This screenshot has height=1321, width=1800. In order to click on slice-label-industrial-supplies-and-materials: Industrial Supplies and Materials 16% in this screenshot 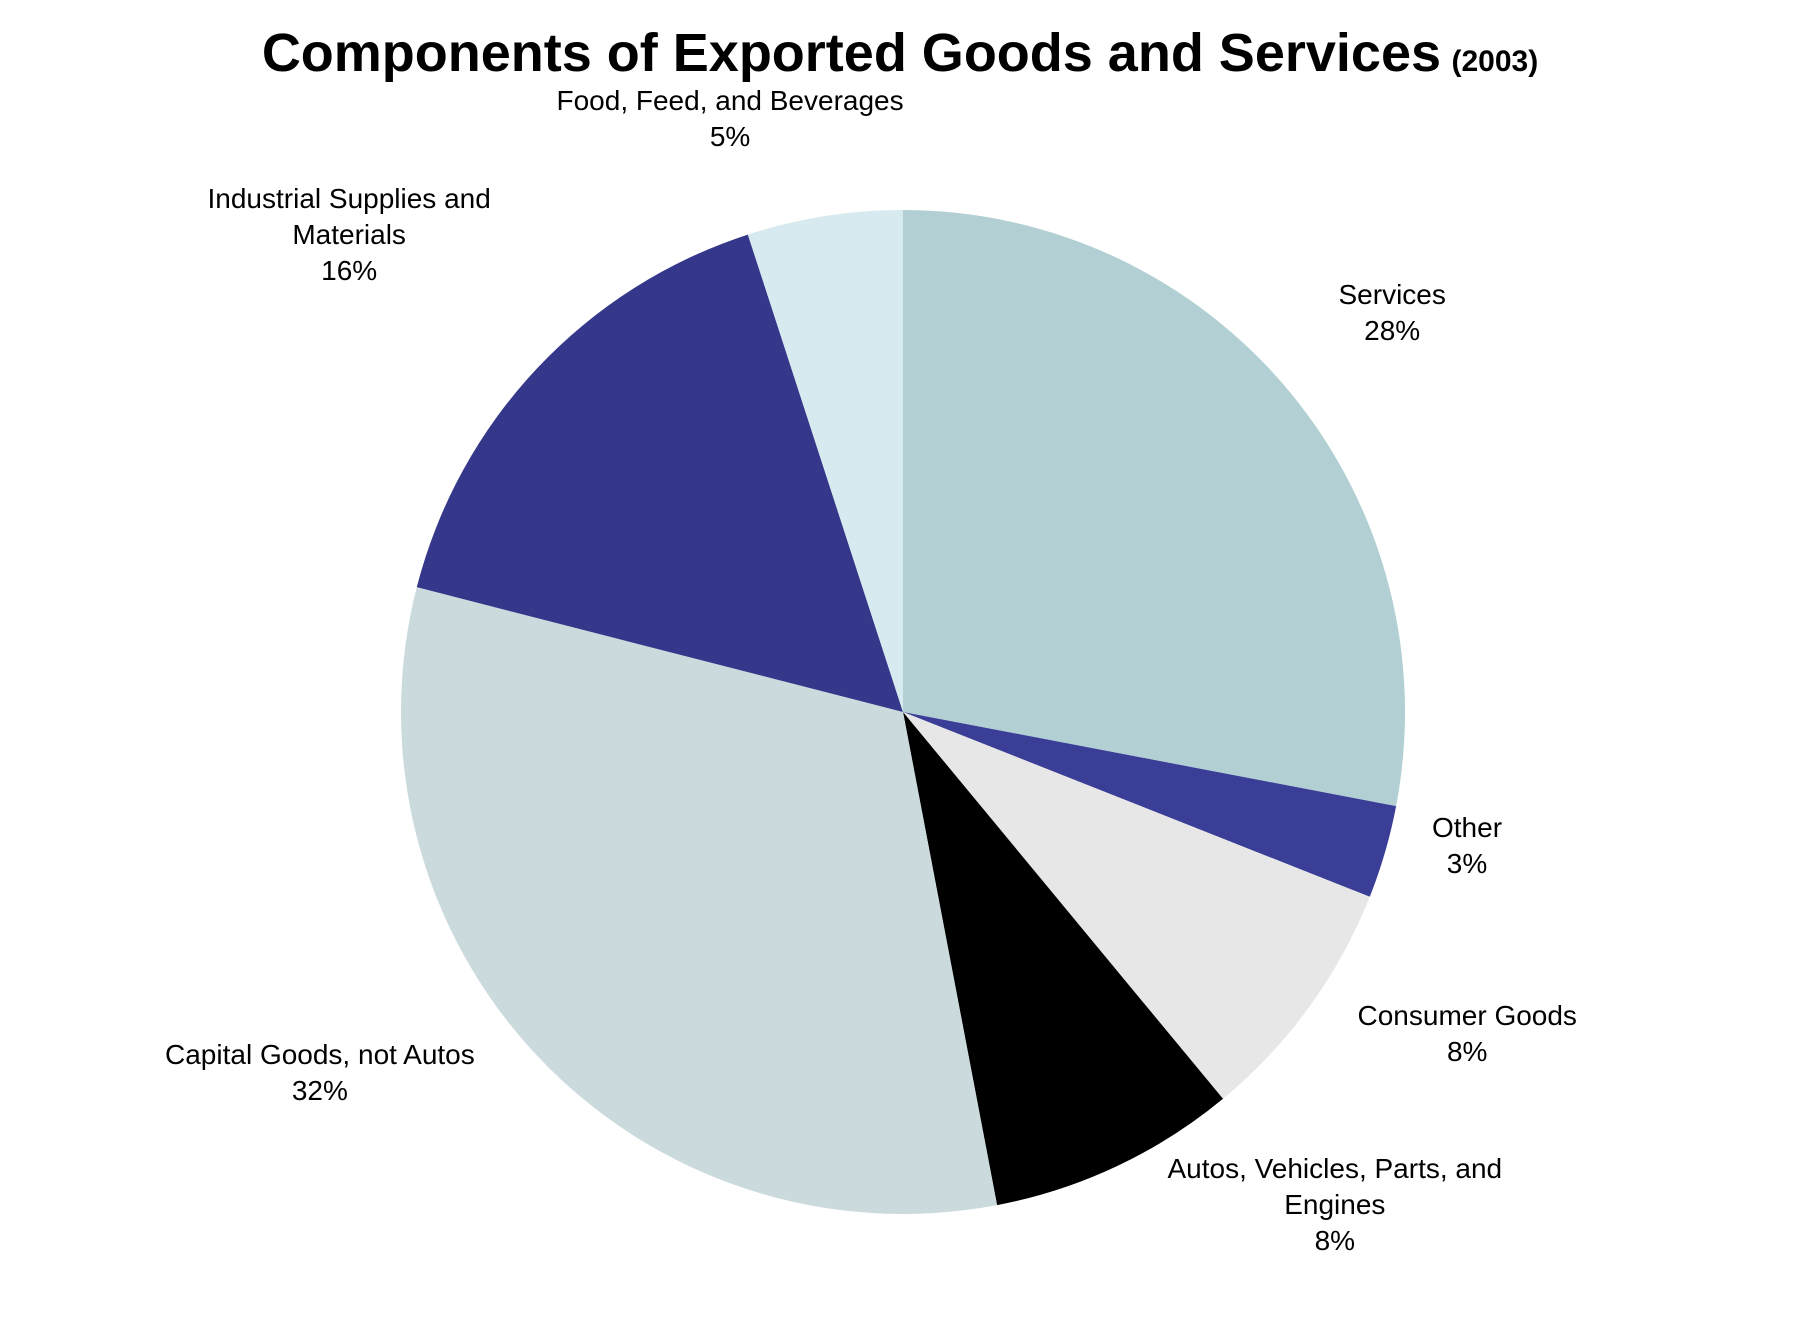, I will do `click(349, 235)`.